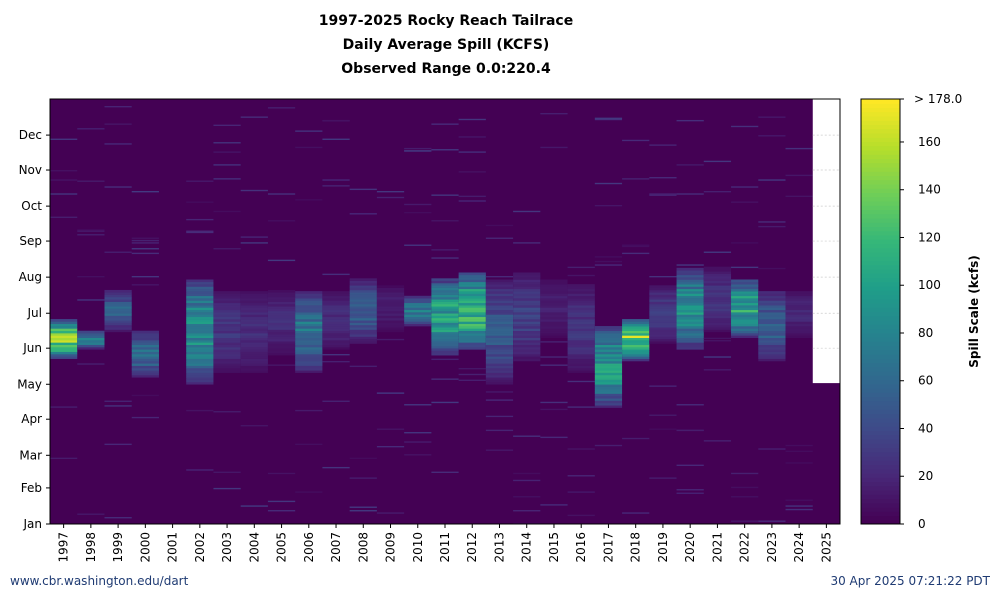  Describe the element at coordinates (925, 428) in the screenshot. I see `colorbar-tick-label: 40` at that location.